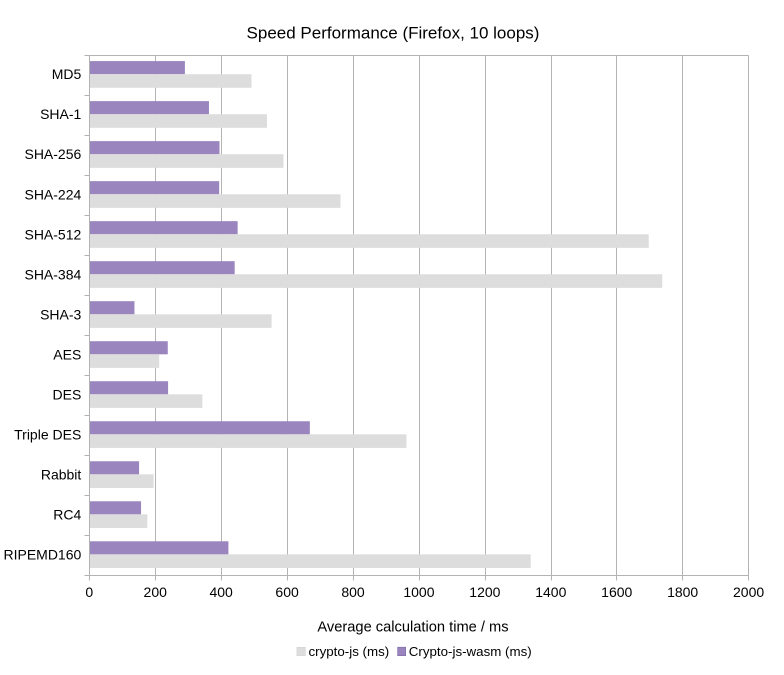 This screenshot has height=675, width=784. I want to click on svg-text: RC4, so click(67, 514).